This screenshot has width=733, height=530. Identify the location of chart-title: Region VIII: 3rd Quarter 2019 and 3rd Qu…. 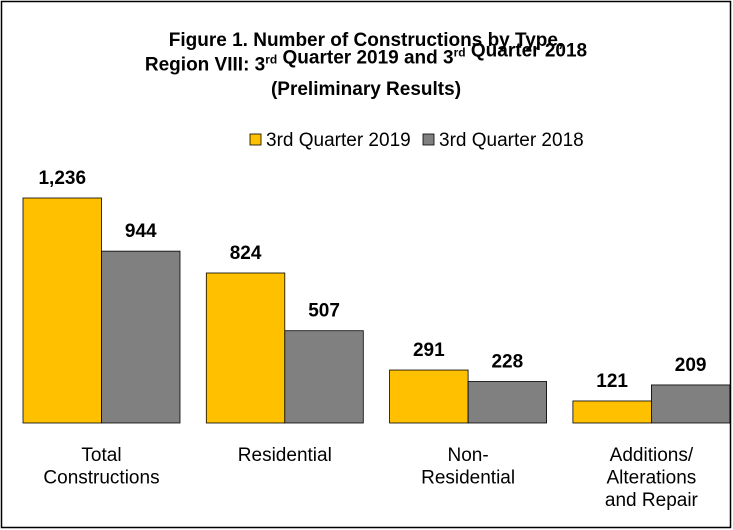
(366, 58).